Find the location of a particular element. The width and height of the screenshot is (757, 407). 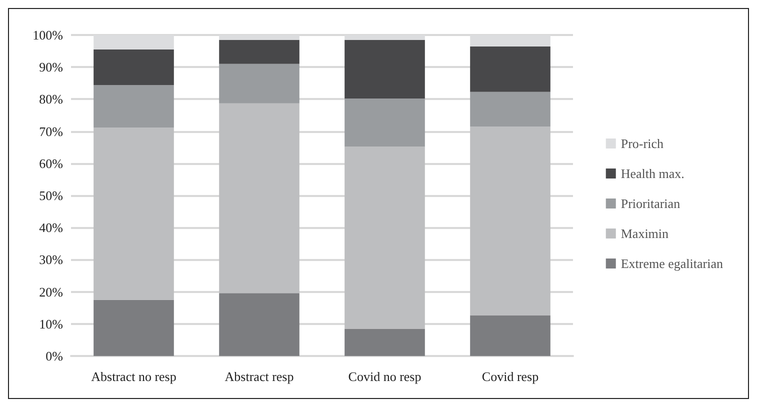

legend-label: Maximin is located at coordinates (645, 233).